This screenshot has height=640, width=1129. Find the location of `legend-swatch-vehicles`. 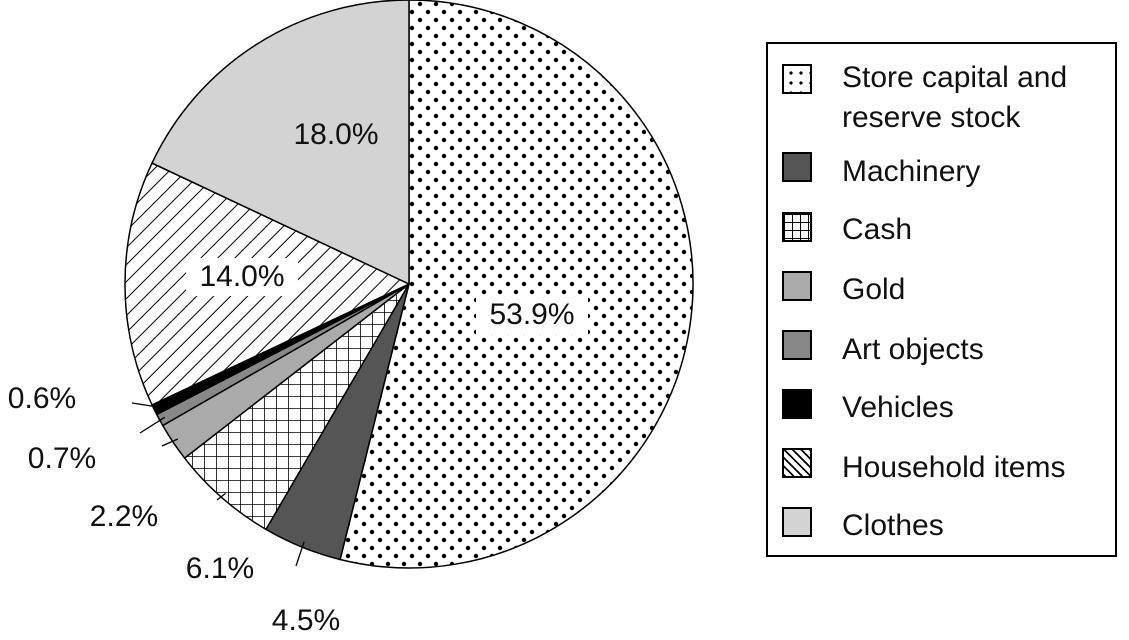

legend-swatch-vehicles is located at coordinates (797, 404).